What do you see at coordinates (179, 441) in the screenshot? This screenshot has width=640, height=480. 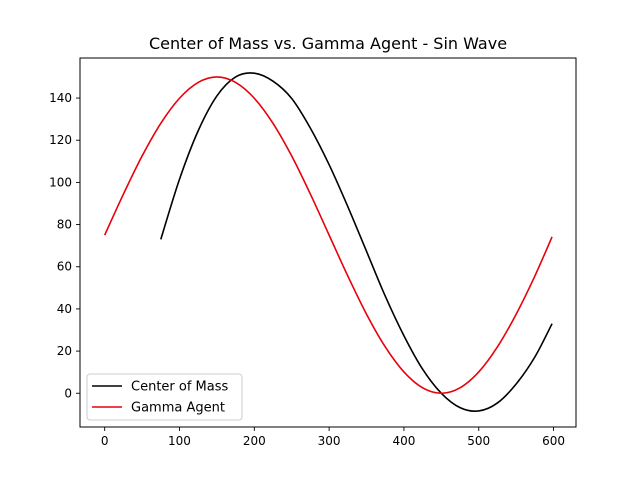 I see `x-tick-label: 100` at bounding box center [179, 441].